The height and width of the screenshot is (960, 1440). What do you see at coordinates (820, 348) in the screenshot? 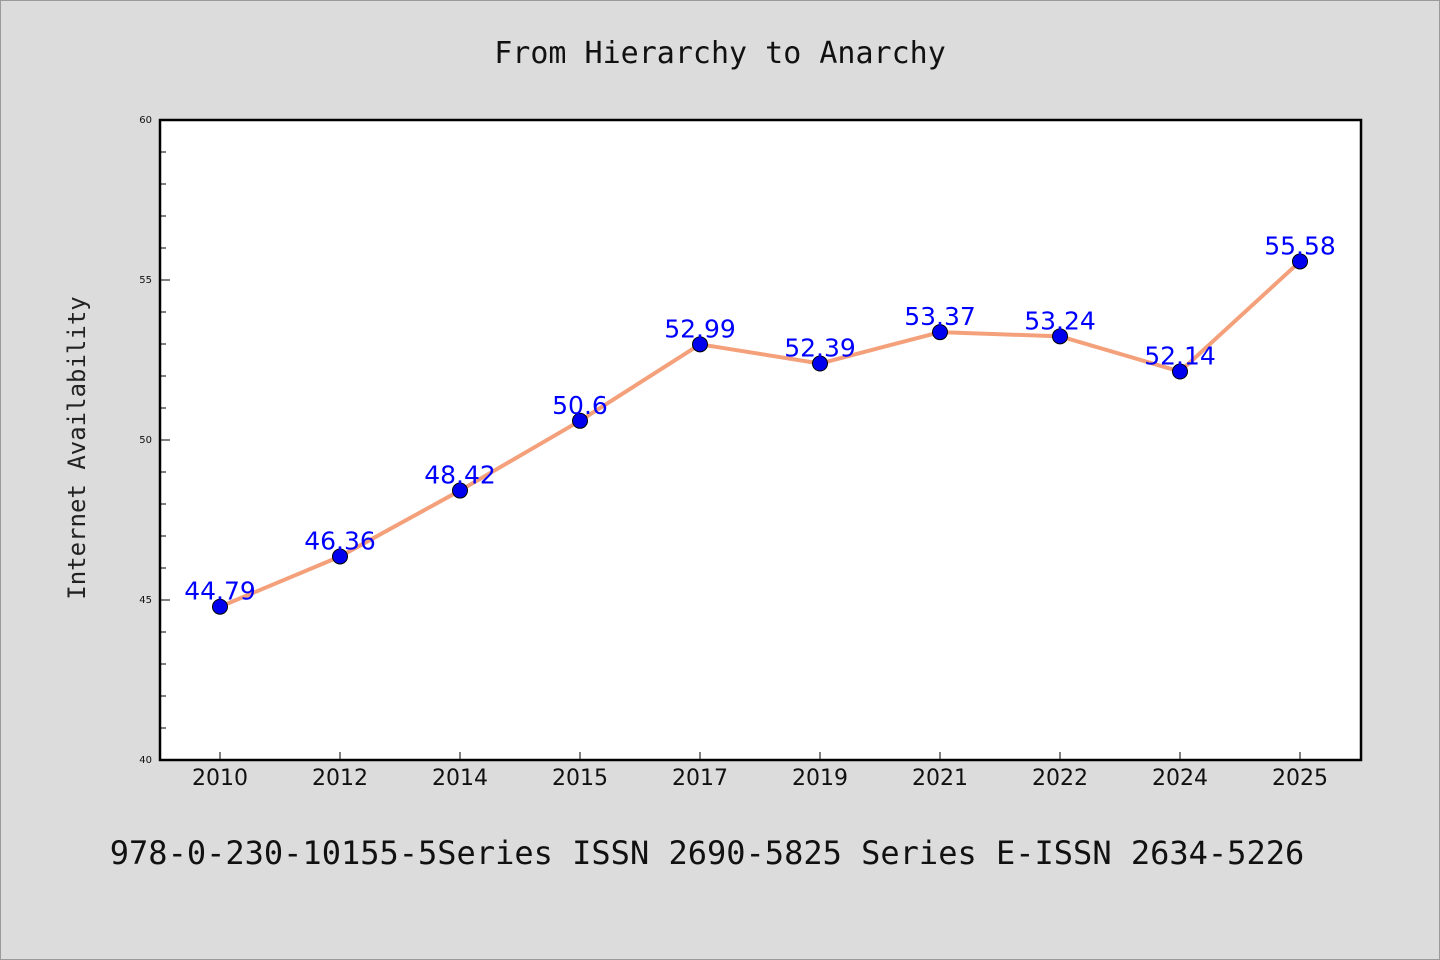
I see `data-label: 52.39` at bounding box center [820, 348].